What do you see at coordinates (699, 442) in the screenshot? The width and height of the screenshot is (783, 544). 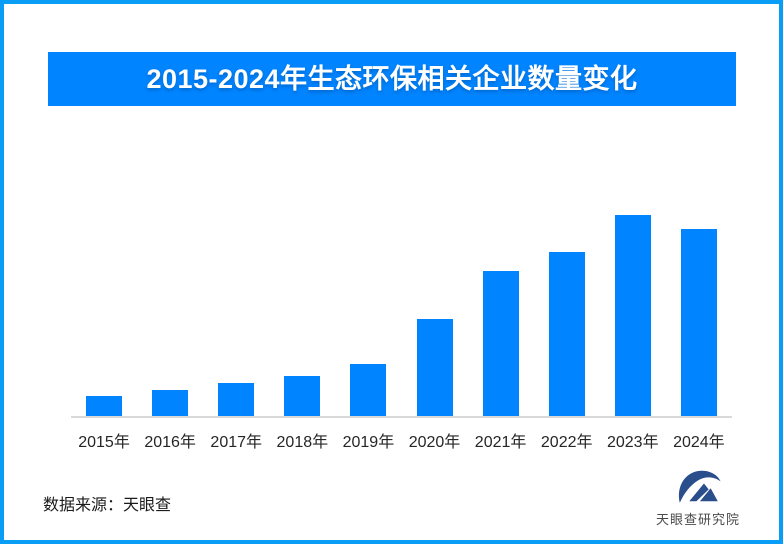 I see `x-axis-label: 2024年` at bounding box center [699, 442].